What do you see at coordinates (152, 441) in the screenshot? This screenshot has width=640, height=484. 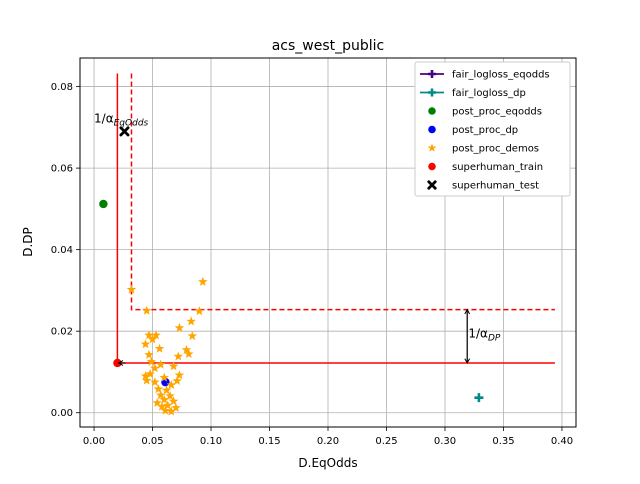 I see `x-tick-label: 0.05` at bounding box center [152, 441].